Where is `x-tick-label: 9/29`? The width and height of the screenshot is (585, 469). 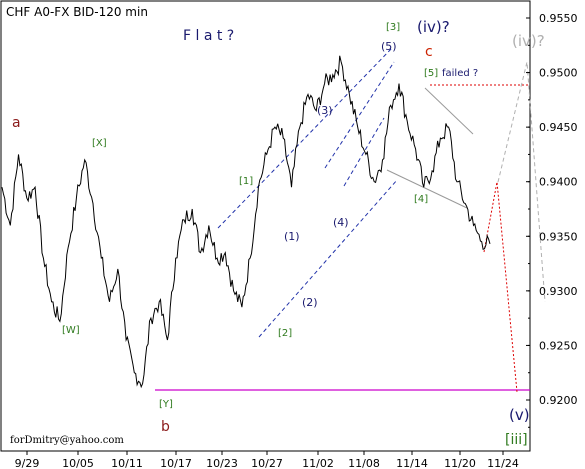 x-tick-label: 9/29 is located at coordinates (27, 463).